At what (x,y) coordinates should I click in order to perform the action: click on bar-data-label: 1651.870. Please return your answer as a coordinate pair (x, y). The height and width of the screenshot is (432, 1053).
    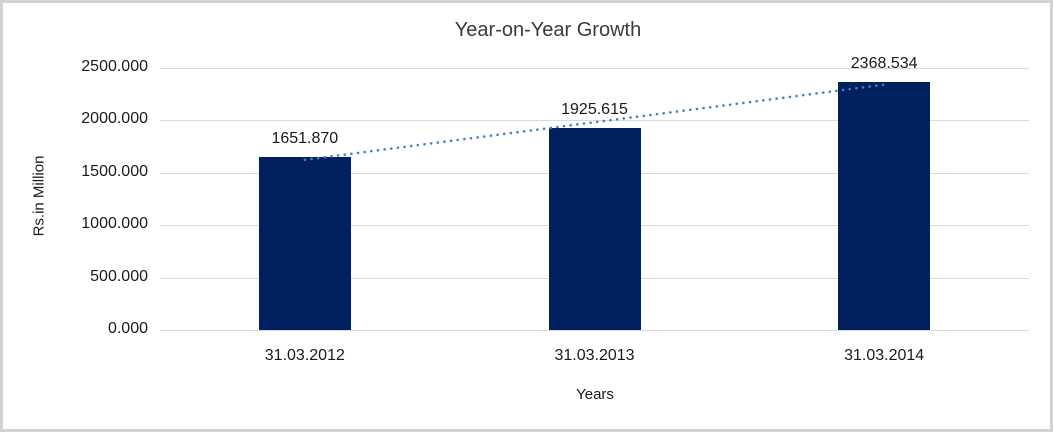
    Looking at the image, I should click on (305, 138).